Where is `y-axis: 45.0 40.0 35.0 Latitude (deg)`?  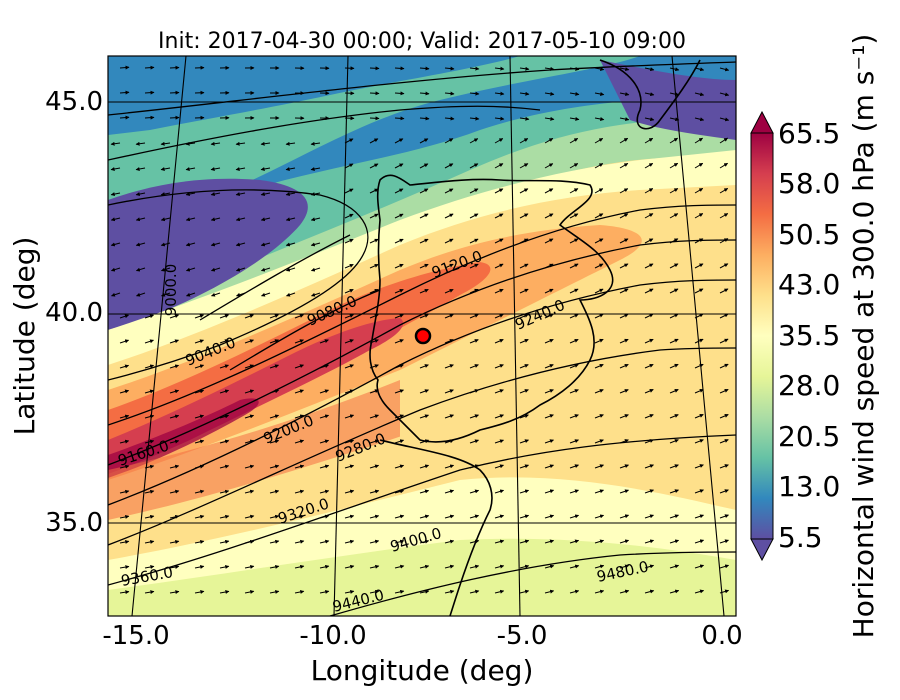
y-axis: 45.0 40.0 35.0 Latitude (deg) is located at coordinates (55, 312).